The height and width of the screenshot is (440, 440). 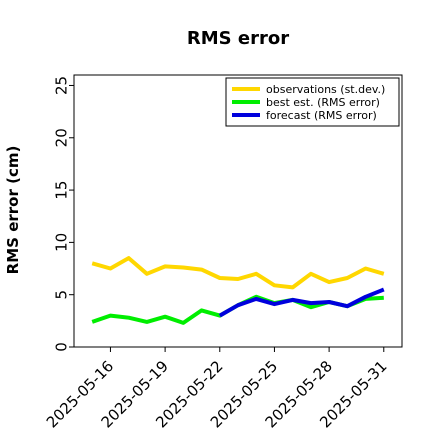 I want to click on y-tick-label: 0, so click(x=61, y=347).